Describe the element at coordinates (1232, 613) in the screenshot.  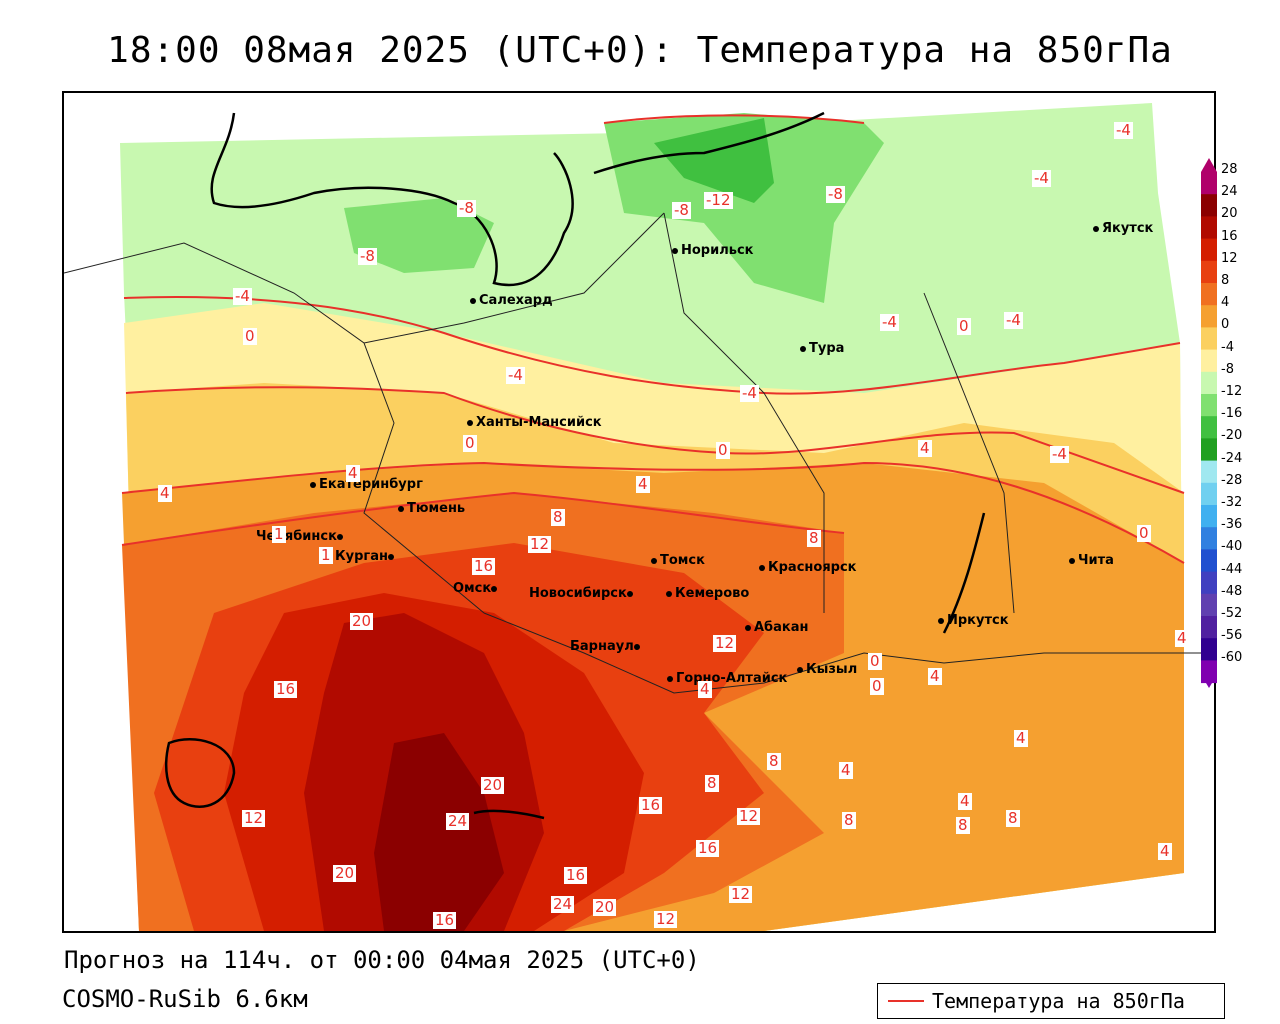
I see `colorbar-tick-label: -52` at that location.